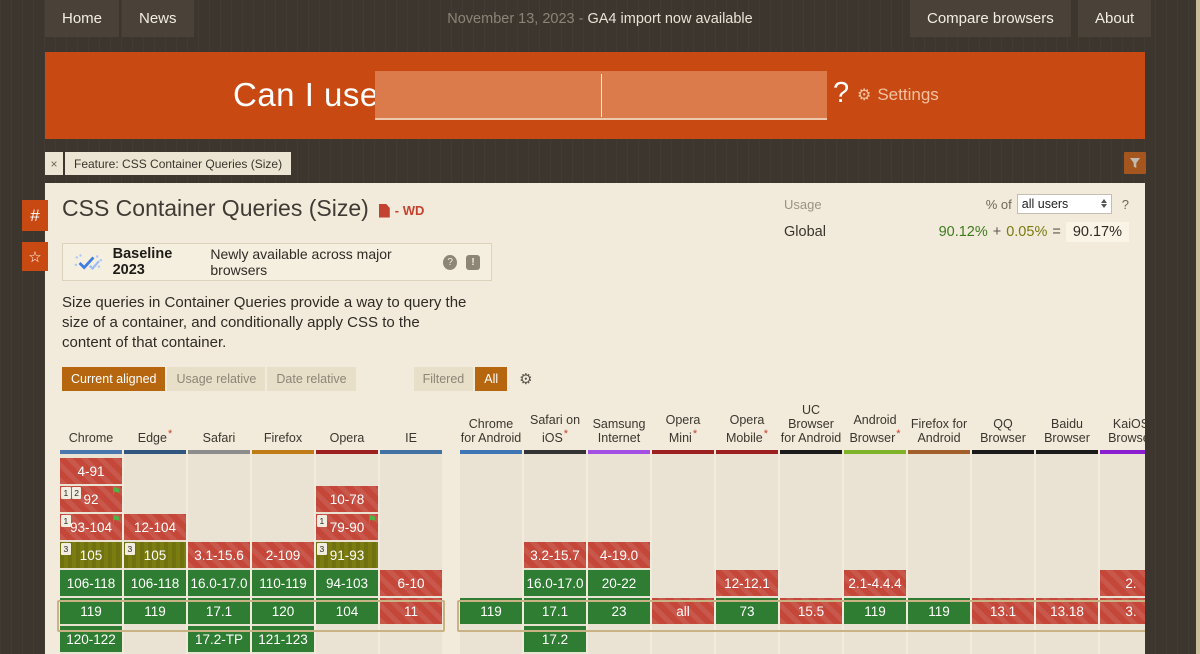  Describe the element at coordinates (526, 379) in the screenshot. I see `table-settings-gear-icon: ⚙` at that location.